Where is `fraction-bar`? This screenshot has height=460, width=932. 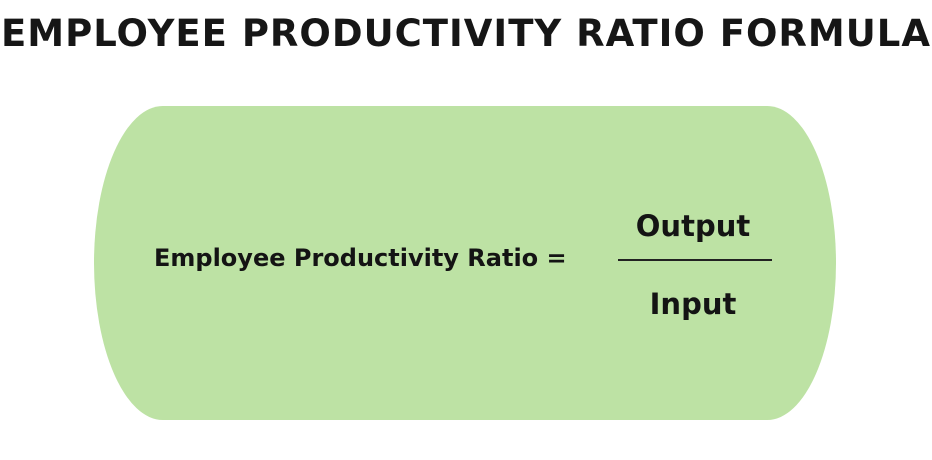
fraction-bar is located at coordinates (695, 260).